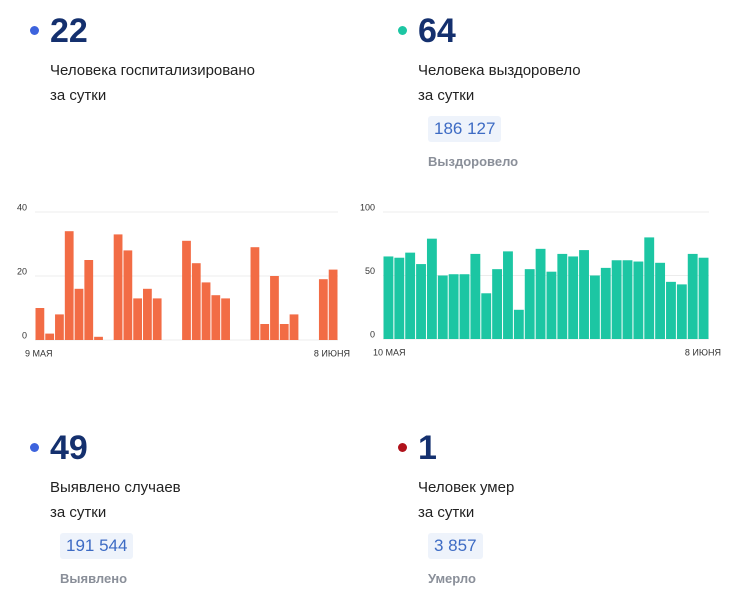 This screenshot has height=593, width=745. What do you see at coordinates (195, 83) in the screenshot?
I see `stat-card: 22 Человека госпитализировано за сутки` at bounding box center [195, 83].